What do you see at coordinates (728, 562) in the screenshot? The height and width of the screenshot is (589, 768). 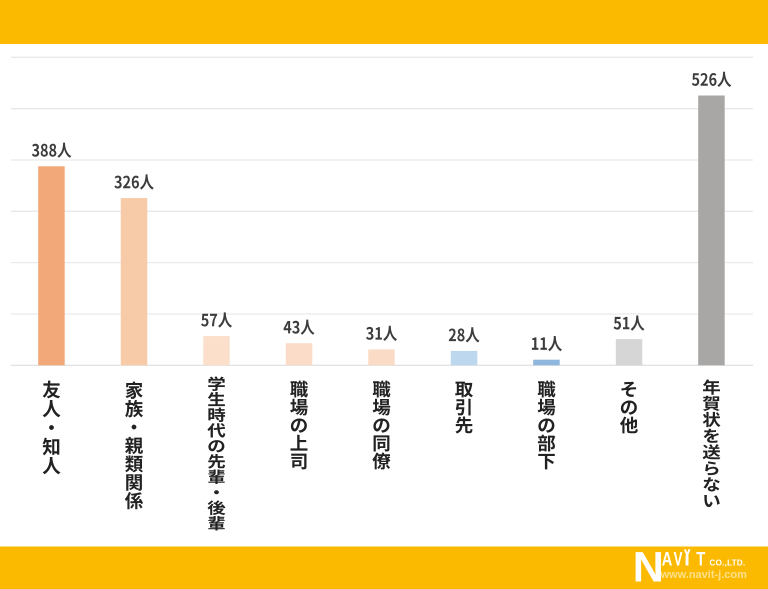 I see `svg-text: CO.,LTD.` at bounding box center [728, 562].